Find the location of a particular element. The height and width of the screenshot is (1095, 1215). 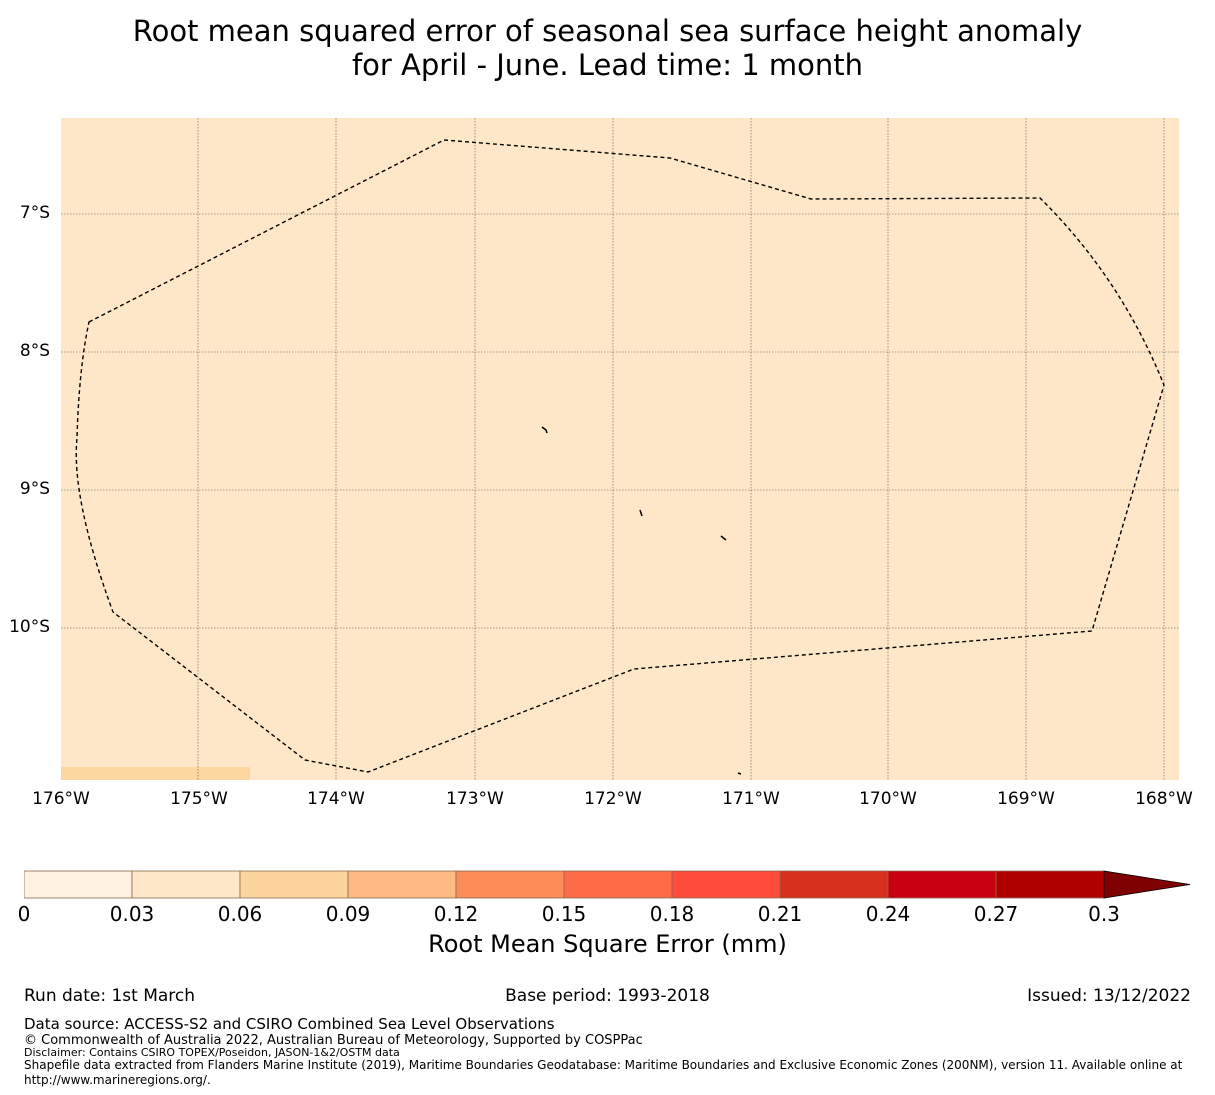

title-line-2: for April - June. Lead time: 1 month is located at coordinates (607, 65).